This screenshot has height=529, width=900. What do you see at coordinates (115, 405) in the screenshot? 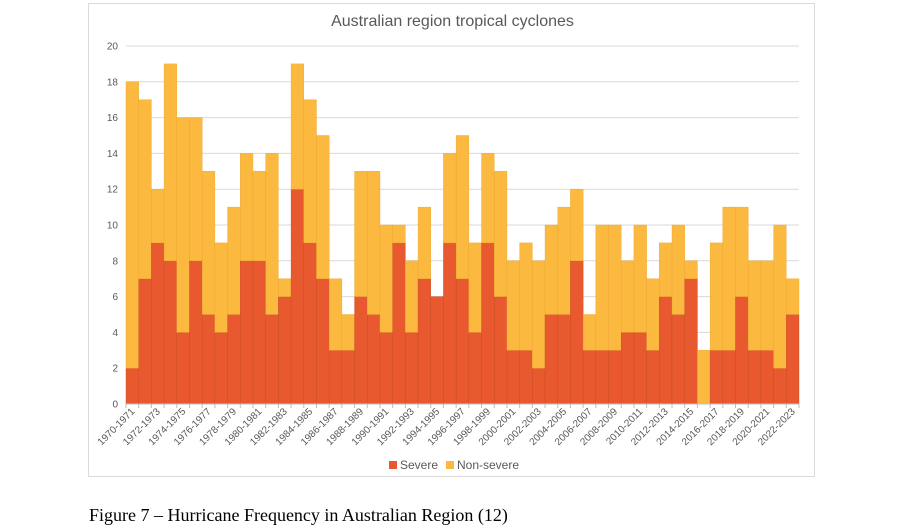
I see `y-tick-label: 0` at bounding box center [115, 405].